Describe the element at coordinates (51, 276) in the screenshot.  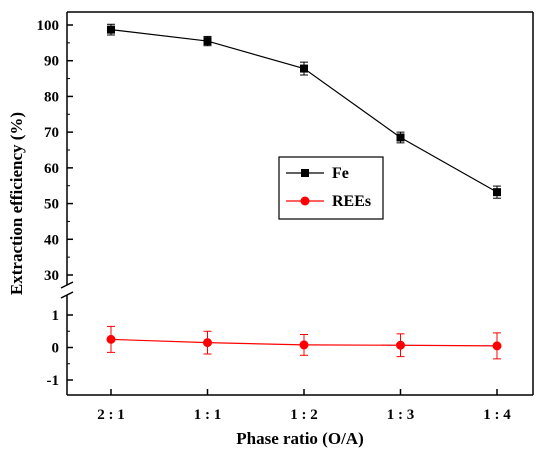
I see `y-tick-label: 30` at that location.